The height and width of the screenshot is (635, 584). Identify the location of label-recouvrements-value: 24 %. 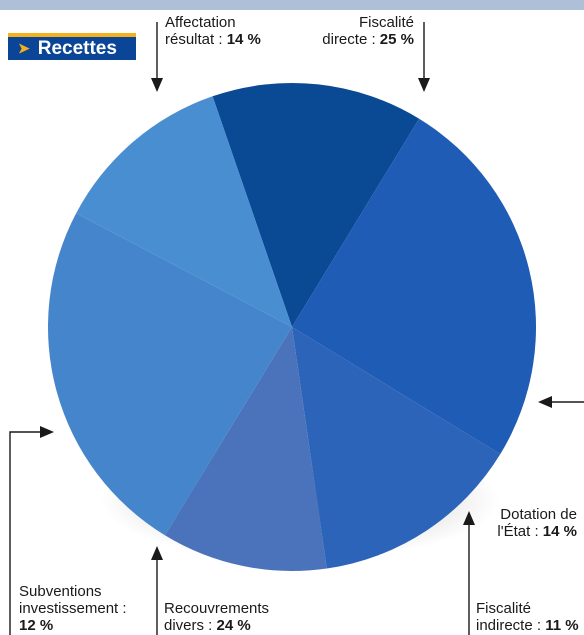
(233, 625).